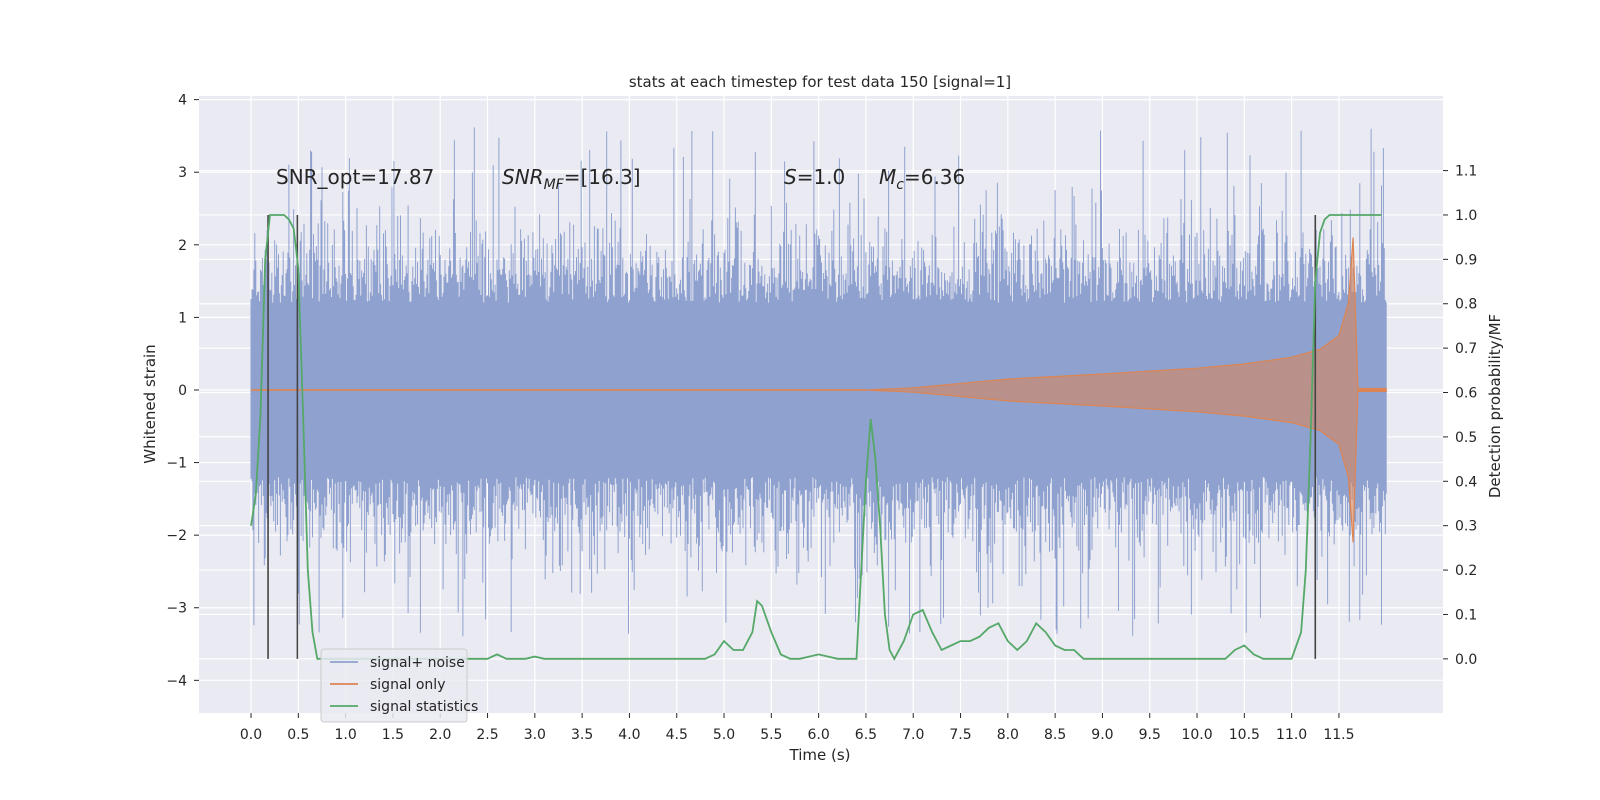 The width and height of the screenshot is (1600, 800). I want to click on y-tick-label: −1, so click(176, 464).